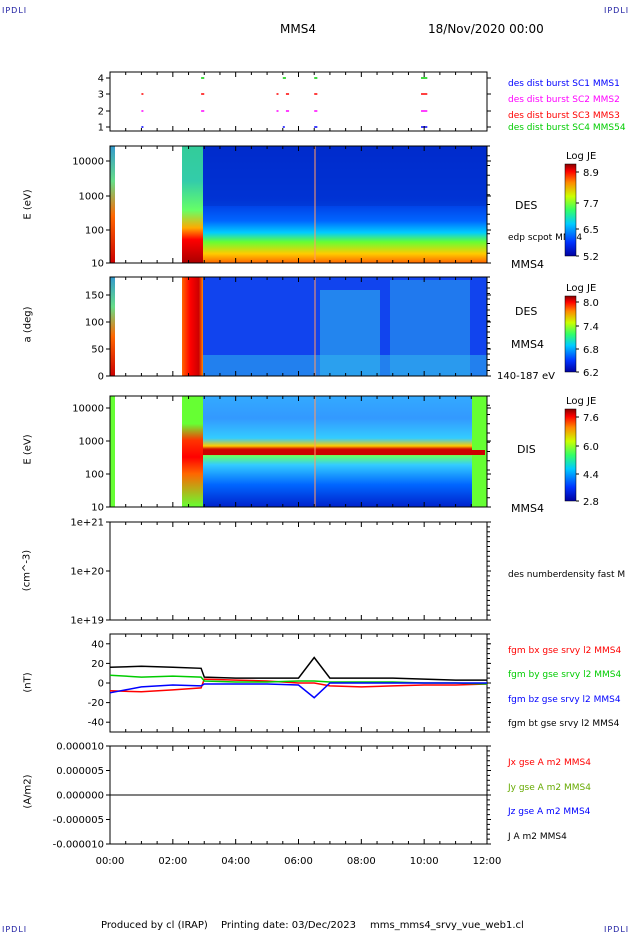 This screenshot has height=934, width=630. Describe the element at coordinates (112, 451) in the screenshot. I see `dis-energy-left-strip` at that location.